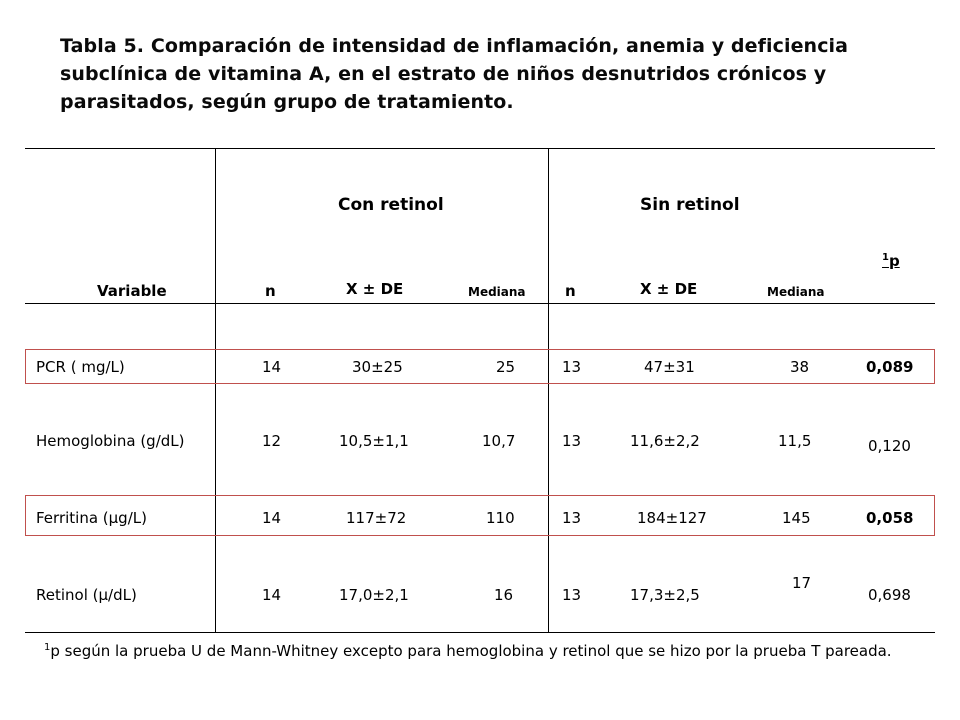 This screenshot has width=960, height=720. What do you see at coordinates (272, 441) in the screenshot?
I see `cell-n-con: 12` at bounding box center [272, 441].